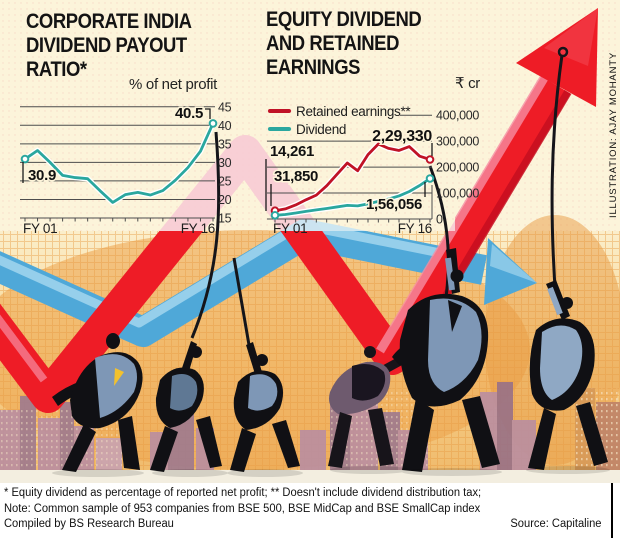 The image size is (620, 538). What do you see at coordinates (366, 407) in the screenshot?
I see `figure-maroon` at bounding box center [366, 407].